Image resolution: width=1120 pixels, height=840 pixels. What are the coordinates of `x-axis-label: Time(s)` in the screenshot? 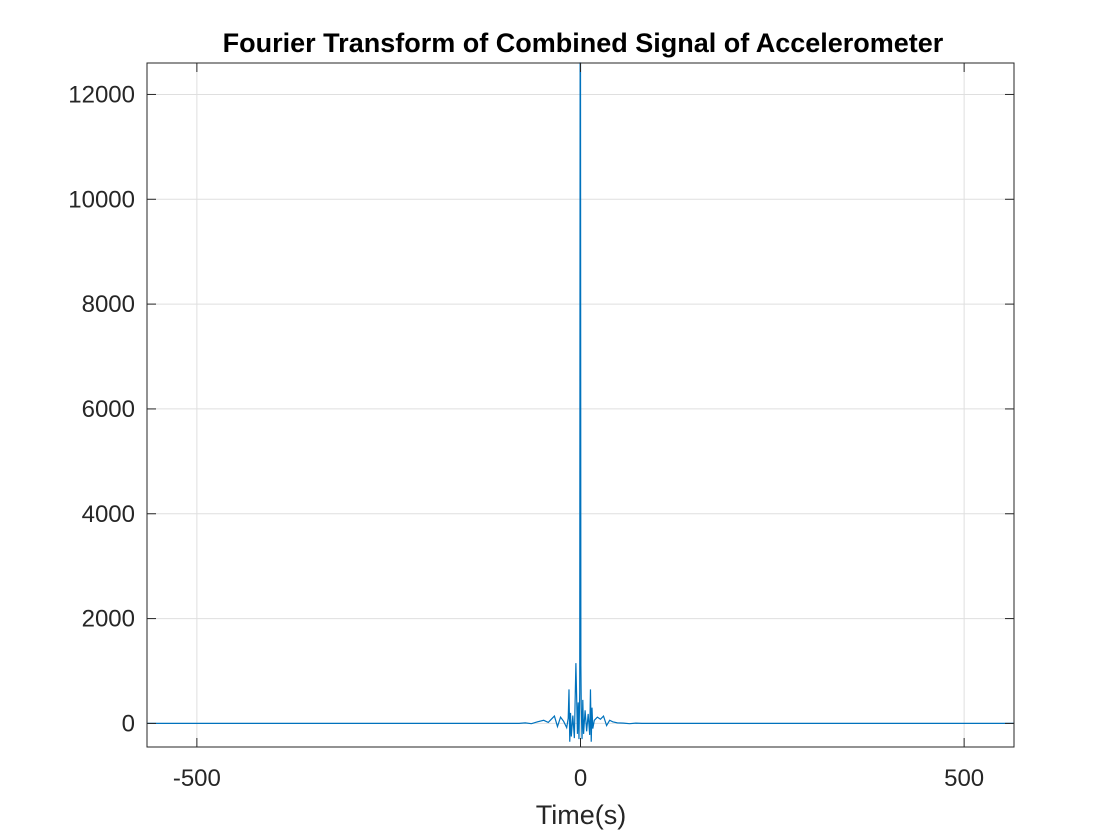 It's located at (581, 815).